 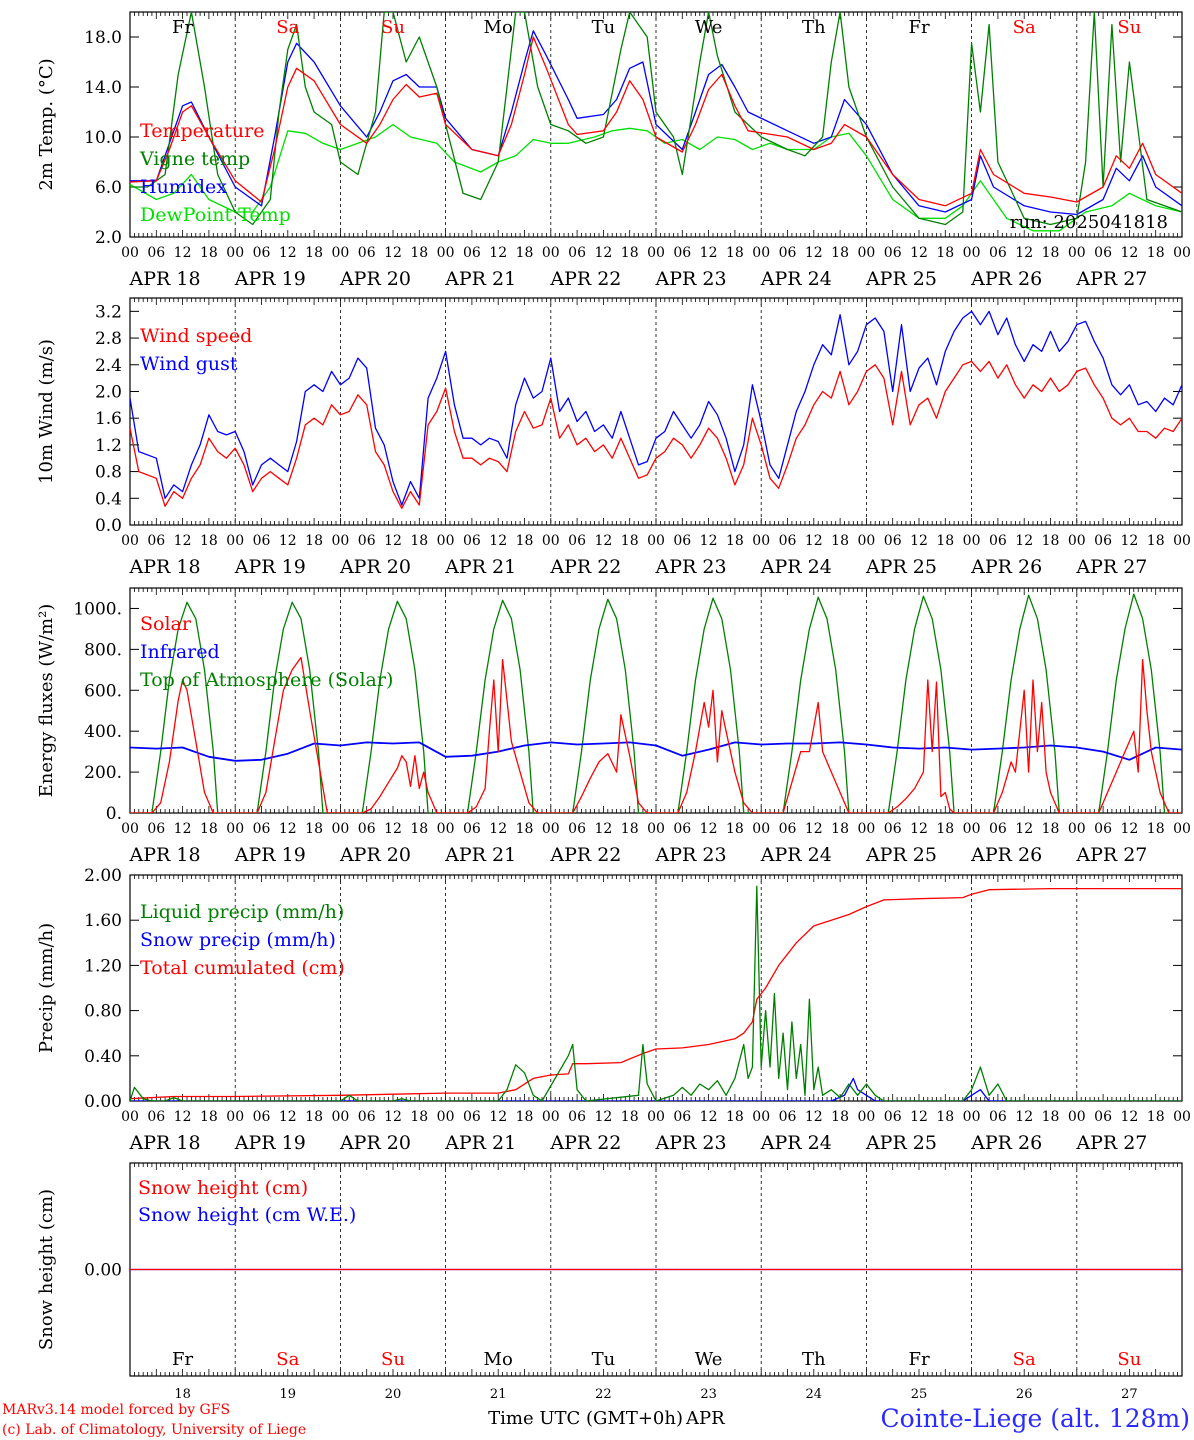 I want to click on y-tick-label: 200., so click(x=103, y=773).